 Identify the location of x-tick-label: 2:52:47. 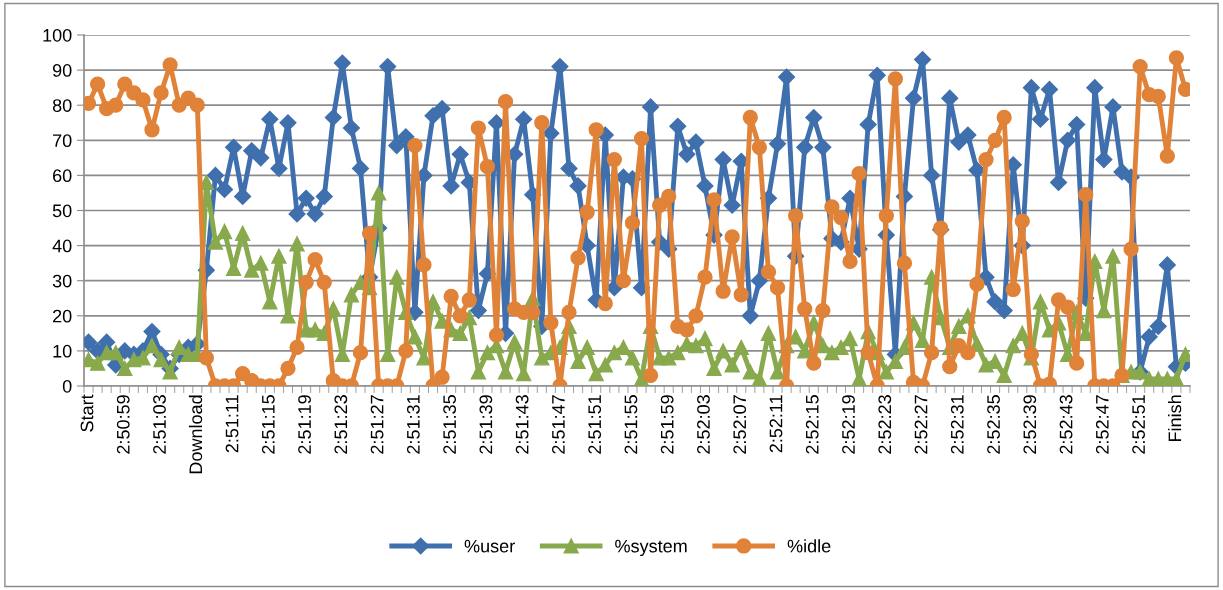
(1102, 424).